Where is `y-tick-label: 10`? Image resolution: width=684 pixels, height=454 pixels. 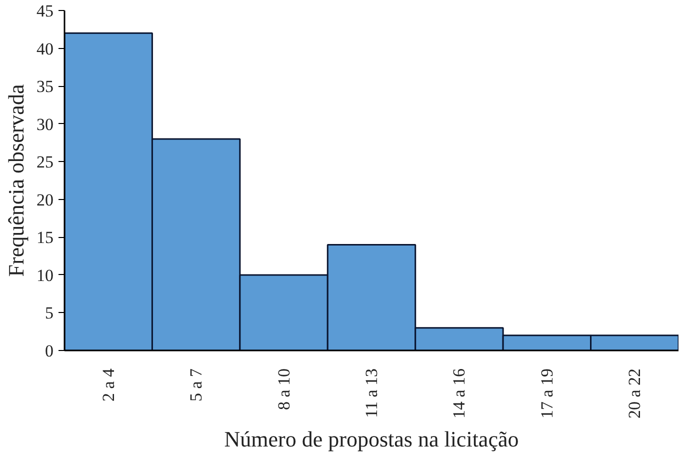
y-tick-label: 10 is located at coordinates (45, 275).